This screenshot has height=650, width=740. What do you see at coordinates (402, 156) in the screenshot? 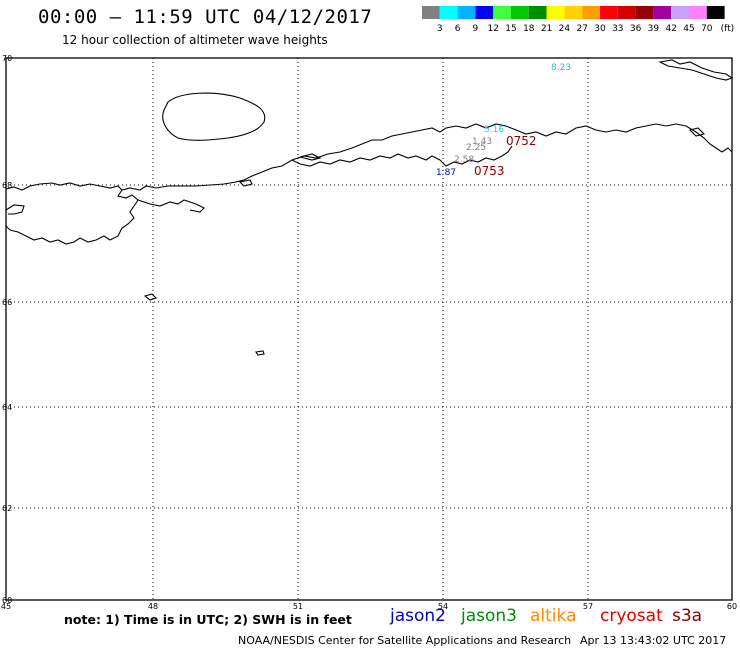
I see `coastline-bay` at bounding box center [402, 156].